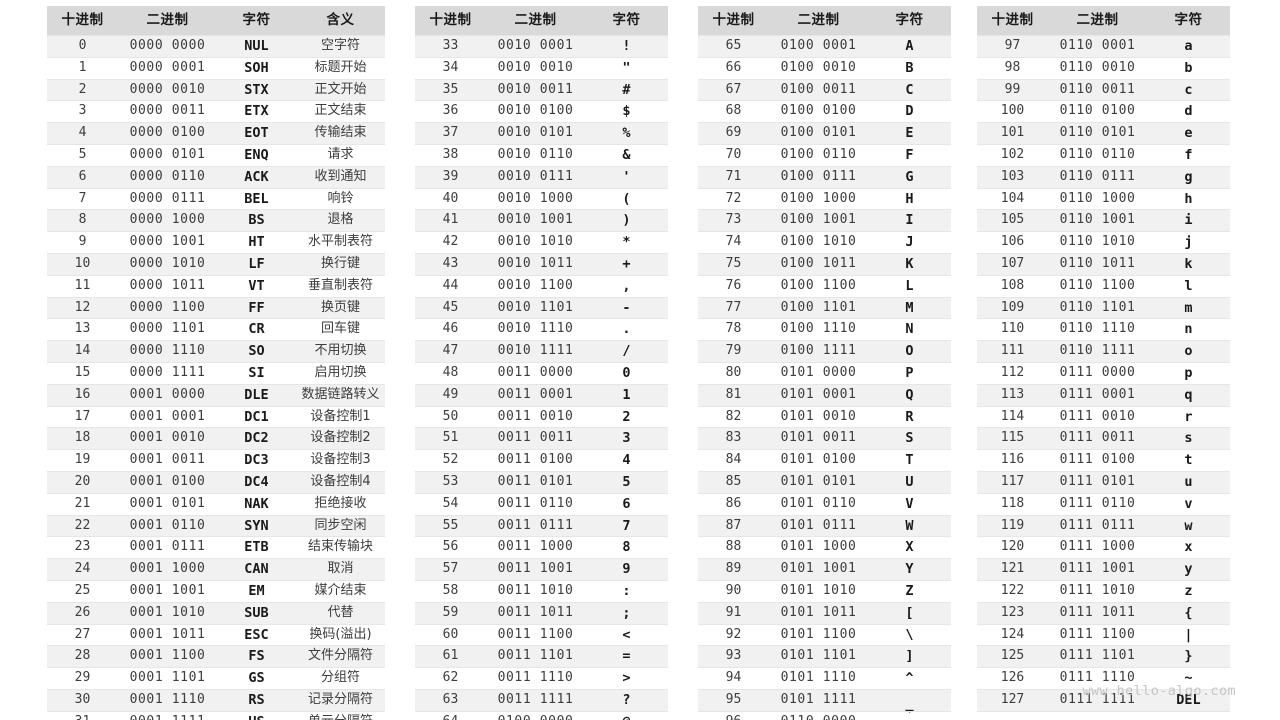 The image size is (1280, 720). What do you see at coordinates (535, 199) in the screenshot?
I see `cell-binary: 0010 1000` at bounding box center [535, 199].